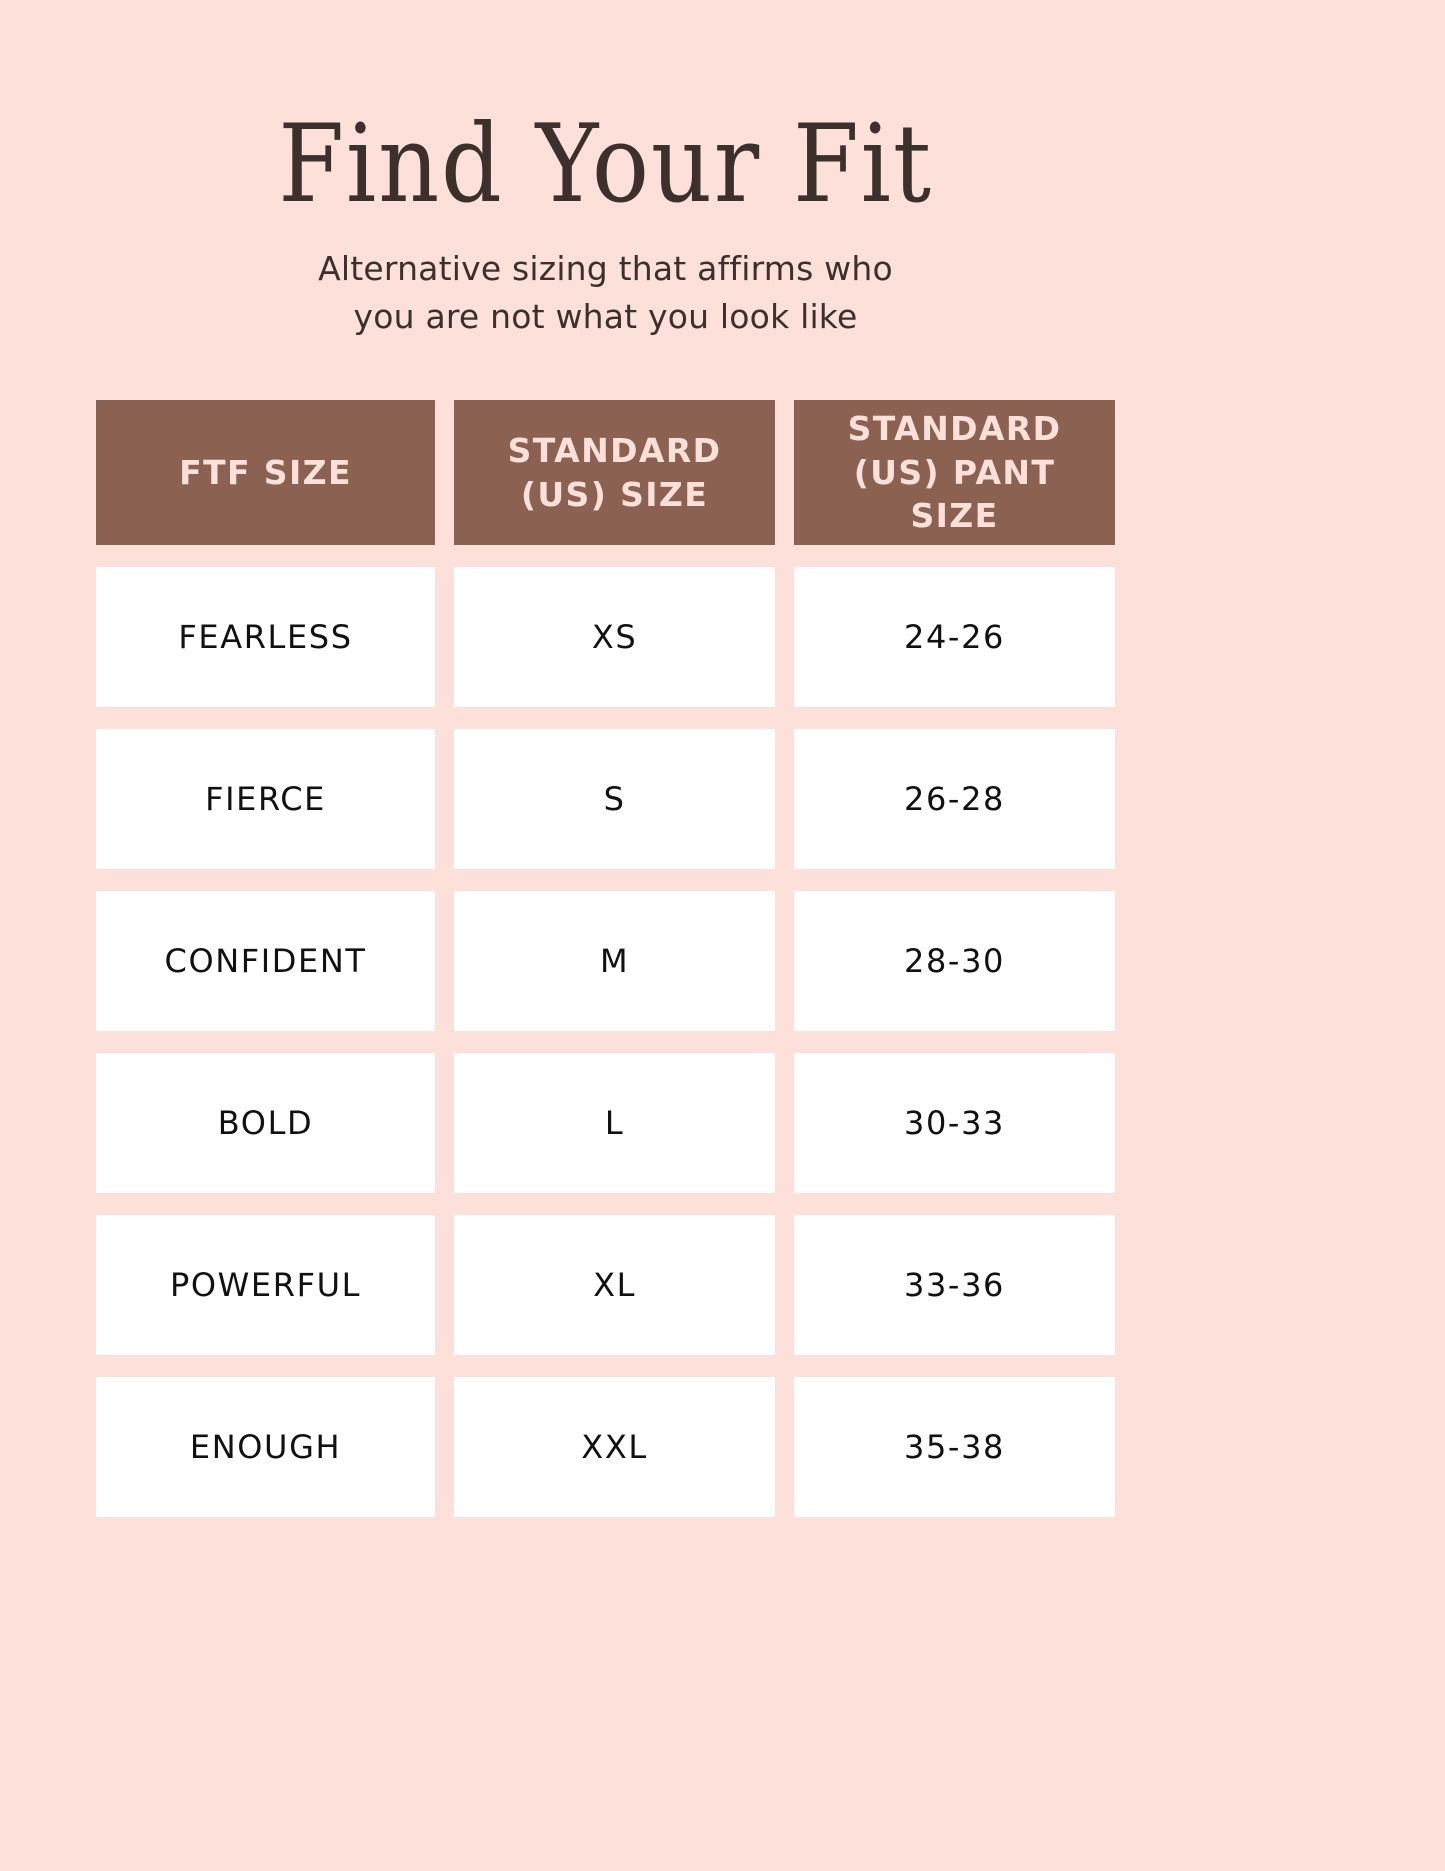  What do you see at coordinates (615, 799) in the screenshot?
I see `cell-standard-us-size: S` at bounding box center [615, 799].